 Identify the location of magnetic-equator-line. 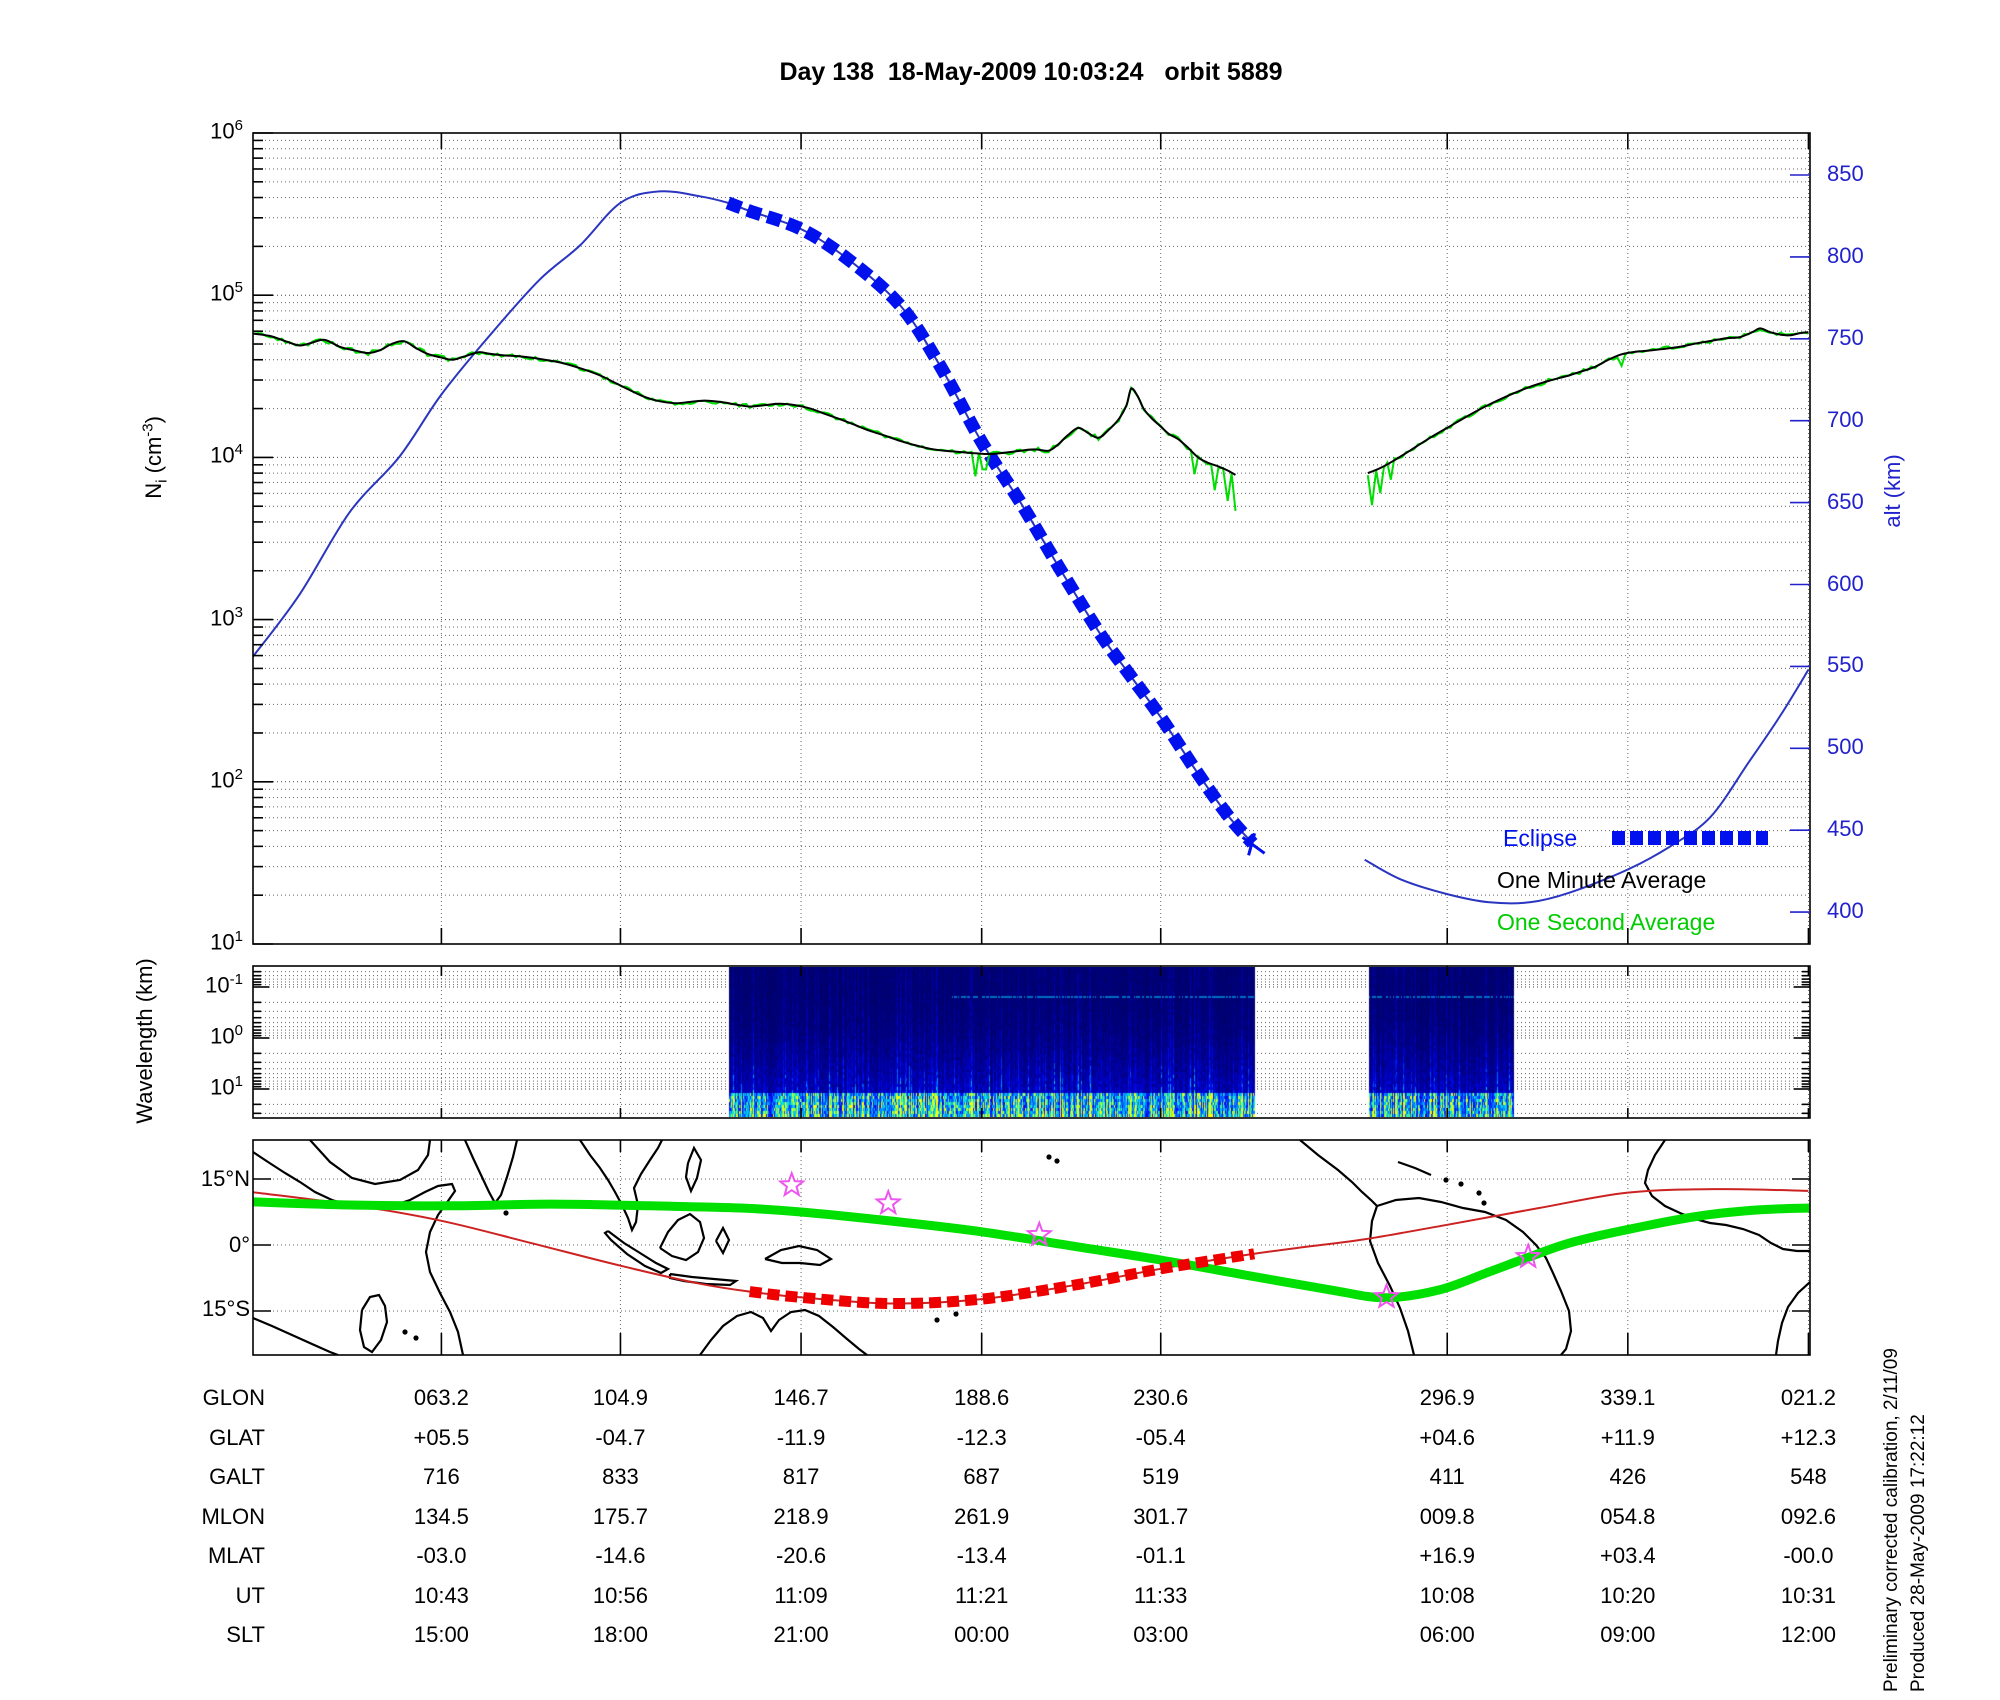
(1031, 1250).